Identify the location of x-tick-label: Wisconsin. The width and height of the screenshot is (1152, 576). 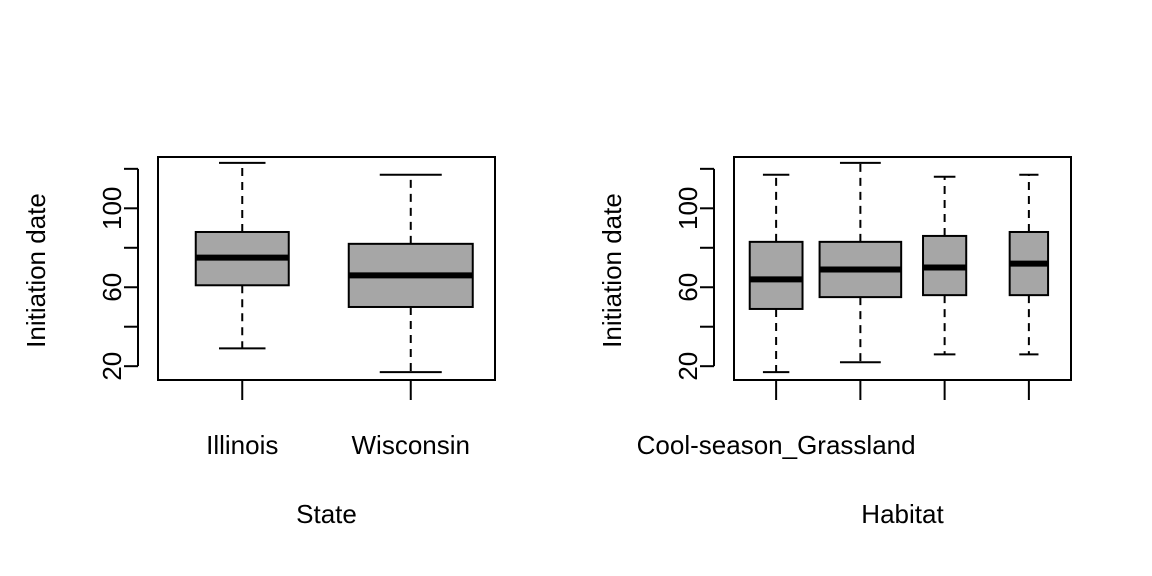
(411, 445).